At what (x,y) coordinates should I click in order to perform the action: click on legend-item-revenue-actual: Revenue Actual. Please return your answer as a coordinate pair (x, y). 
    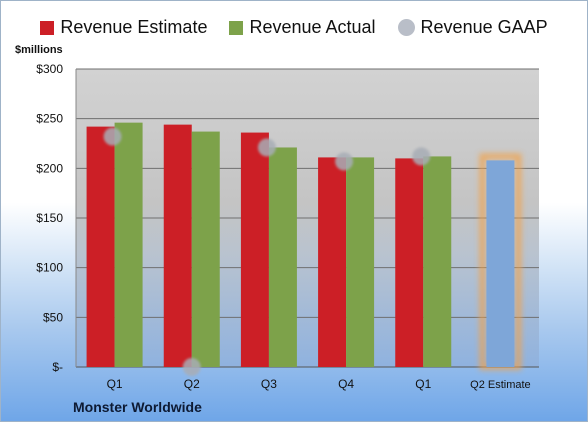
    Looking at the image, I should click on (302, 27).